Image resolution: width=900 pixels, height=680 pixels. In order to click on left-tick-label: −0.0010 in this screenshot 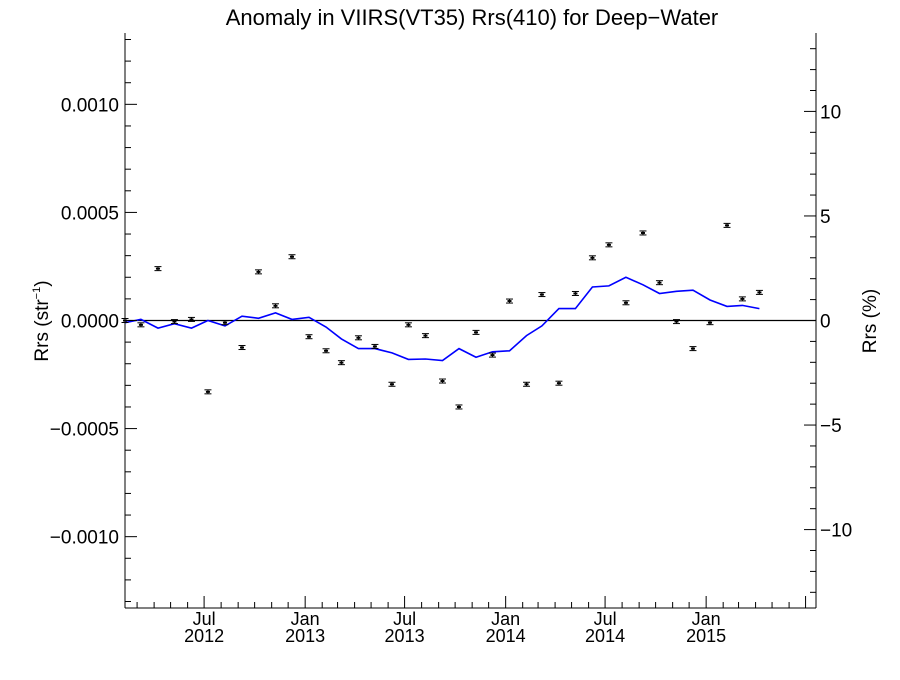, I will do `click(84, 538)`.